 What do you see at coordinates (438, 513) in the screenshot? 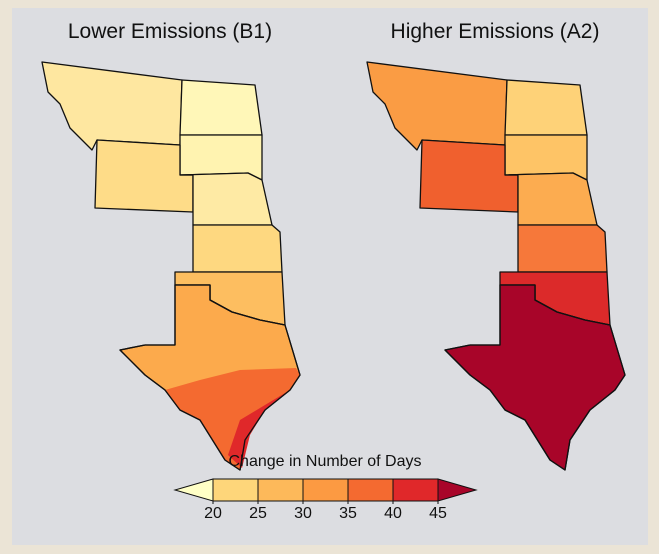
I see `legend-tick-label: 45` at bounding box center [438, 513].